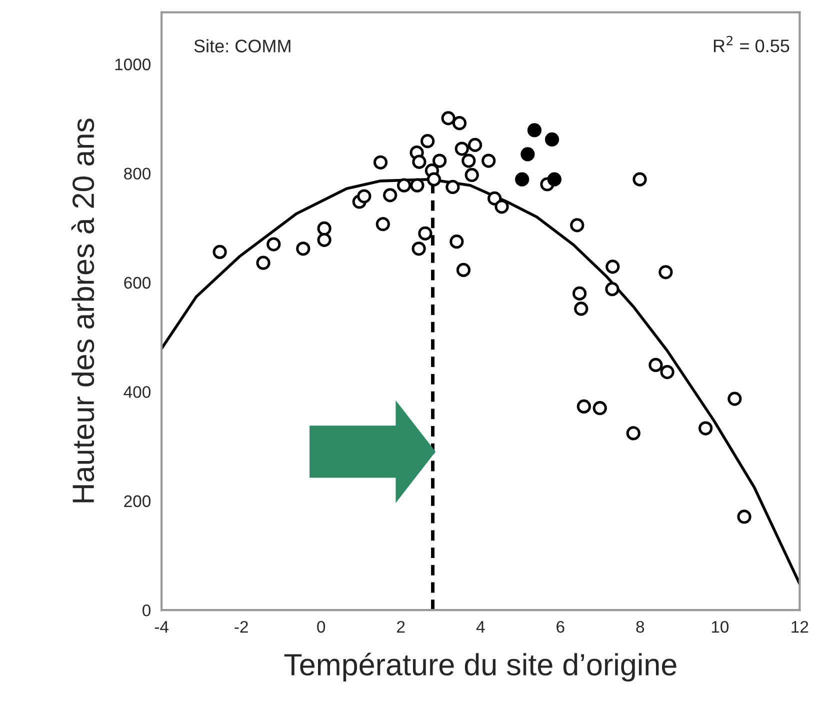  I want to click on y-tick-label: 800, so click(137, 174).